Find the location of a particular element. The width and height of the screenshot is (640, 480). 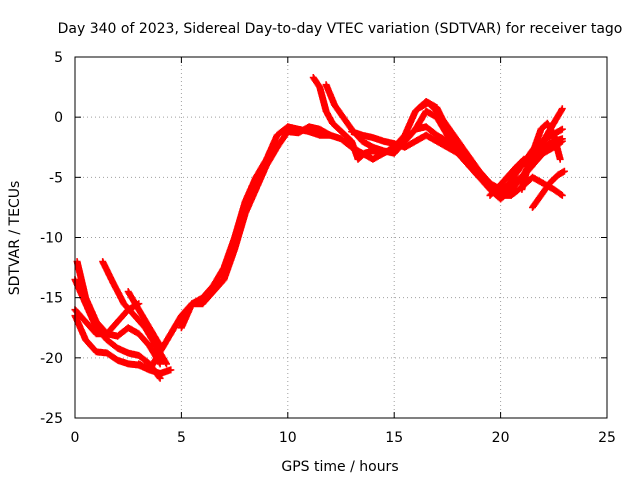

y-tick-label: 5 is located at coordinates (58, 58).